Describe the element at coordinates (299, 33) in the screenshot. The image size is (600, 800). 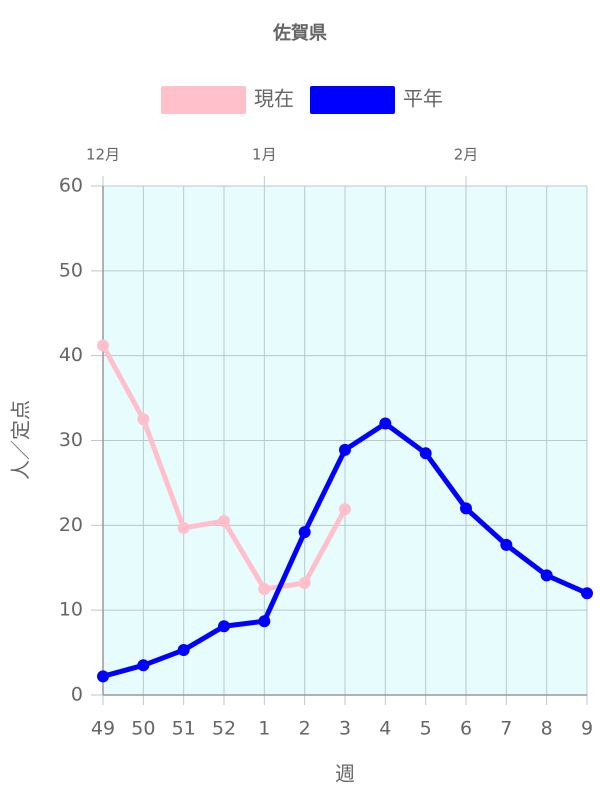
I see `chart-title: 佐賀県` at that location.